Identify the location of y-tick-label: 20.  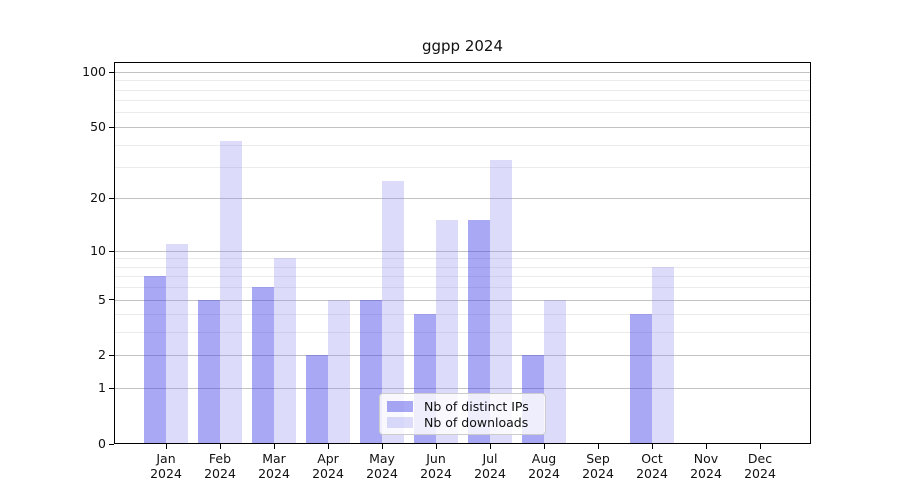
(98, 198).